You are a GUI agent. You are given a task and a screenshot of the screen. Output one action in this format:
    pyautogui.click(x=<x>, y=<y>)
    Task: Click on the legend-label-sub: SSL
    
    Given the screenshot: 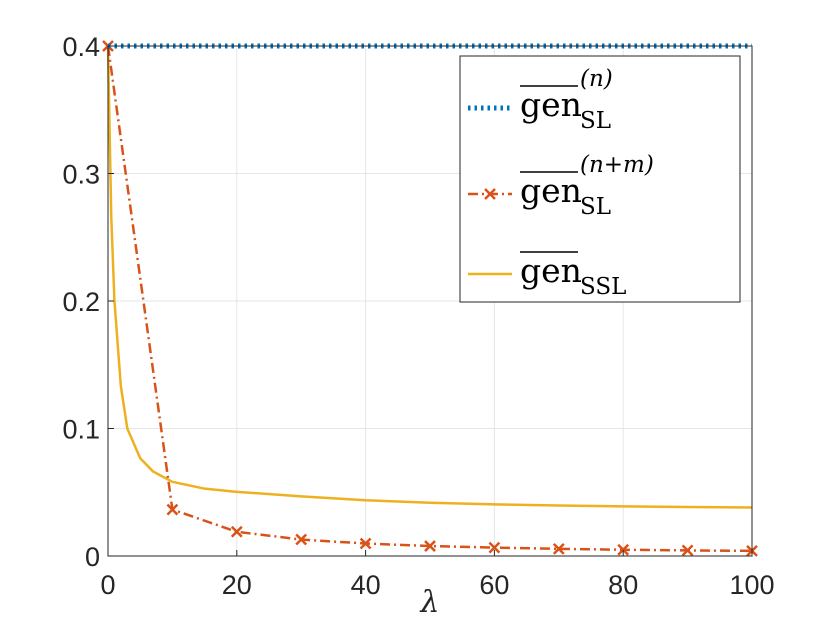 What is the action you would take?
    pyautogui.click(x=603, y=287)
    